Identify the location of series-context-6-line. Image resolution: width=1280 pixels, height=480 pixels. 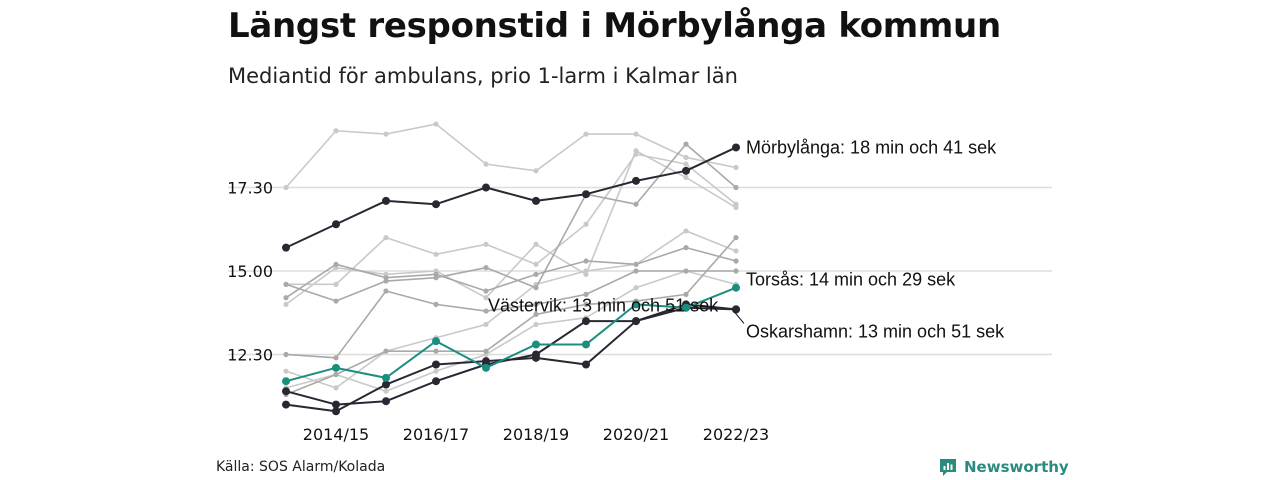
(511, 222).